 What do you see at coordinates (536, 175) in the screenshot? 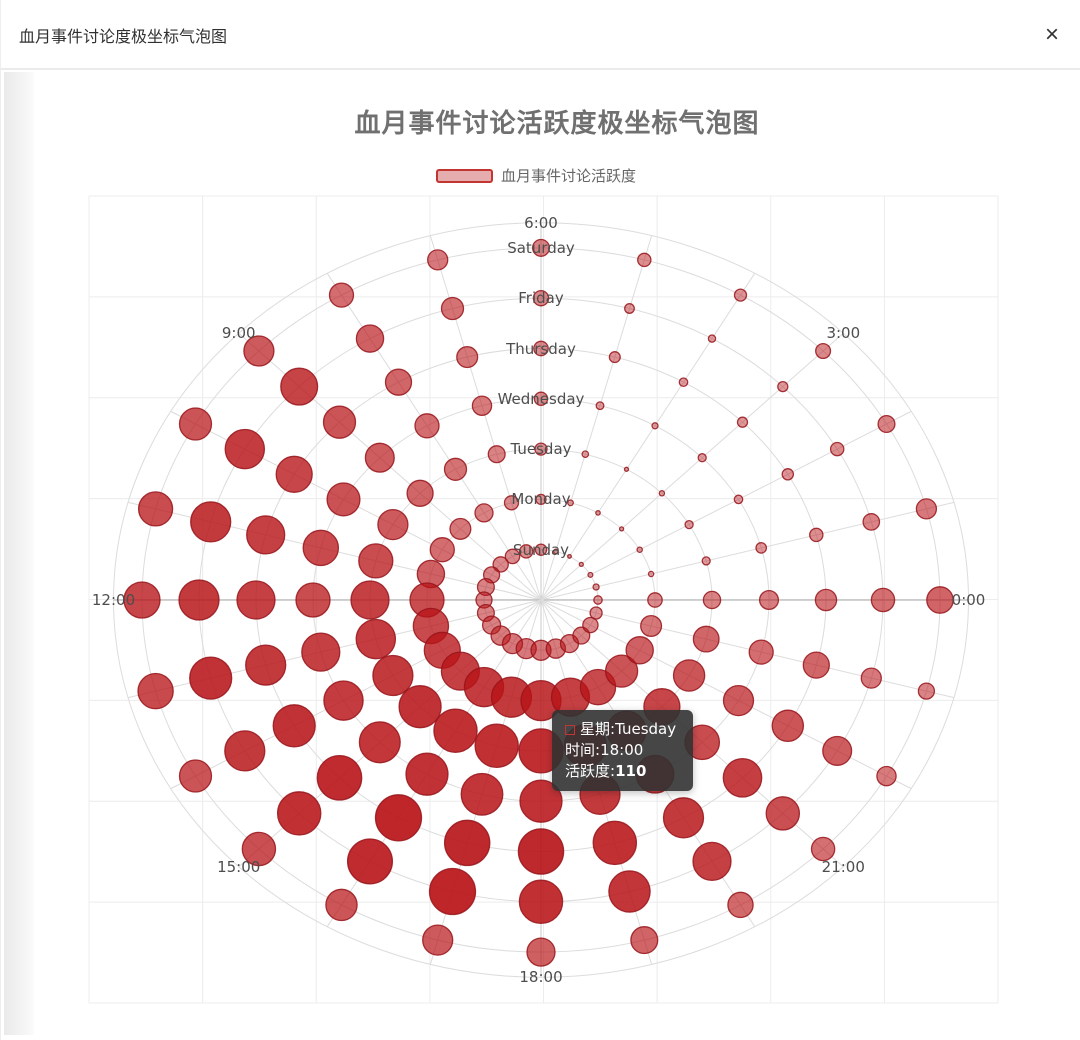
I see `legend-item: 血月事件讨论活跃度` at bounding box center [536, 175].